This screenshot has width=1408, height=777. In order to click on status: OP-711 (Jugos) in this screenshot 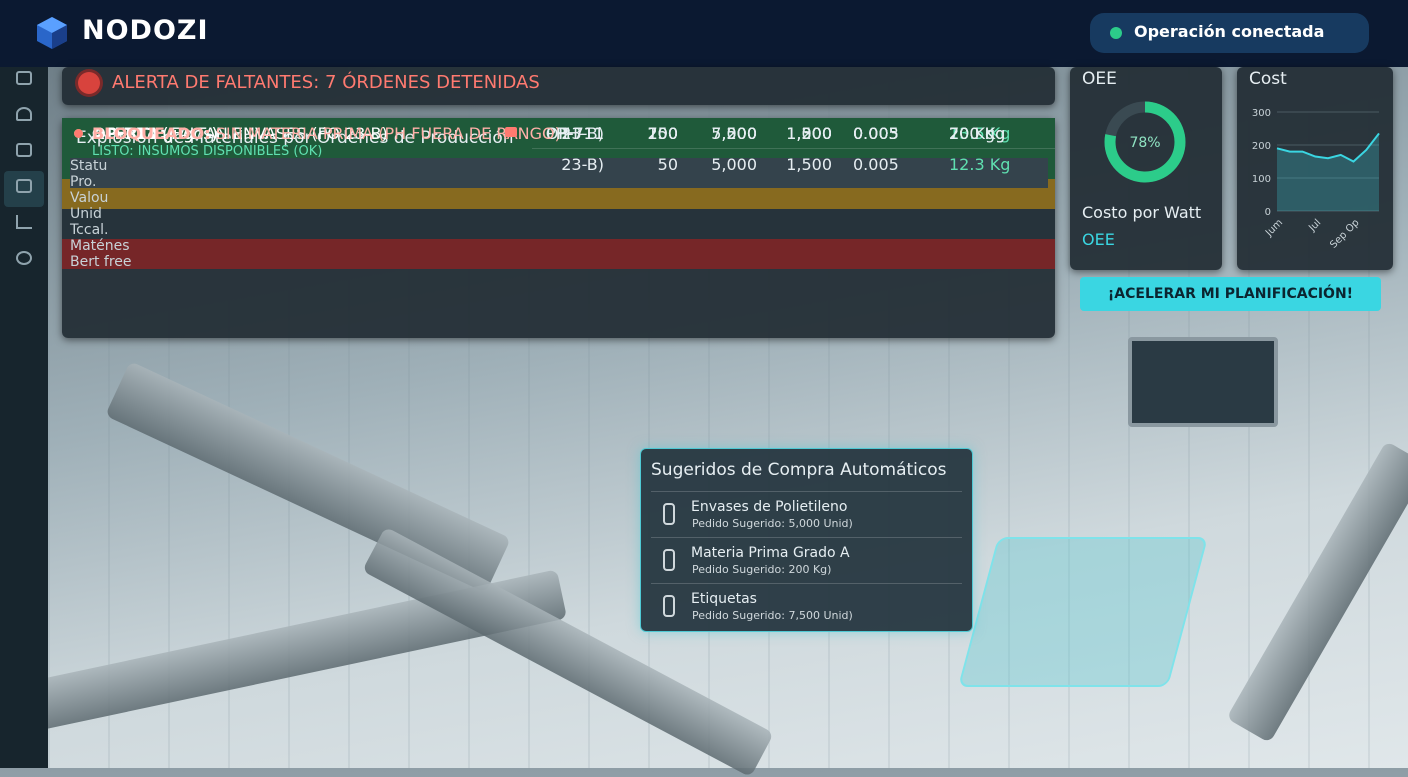, I will do `click(155, 133)`.